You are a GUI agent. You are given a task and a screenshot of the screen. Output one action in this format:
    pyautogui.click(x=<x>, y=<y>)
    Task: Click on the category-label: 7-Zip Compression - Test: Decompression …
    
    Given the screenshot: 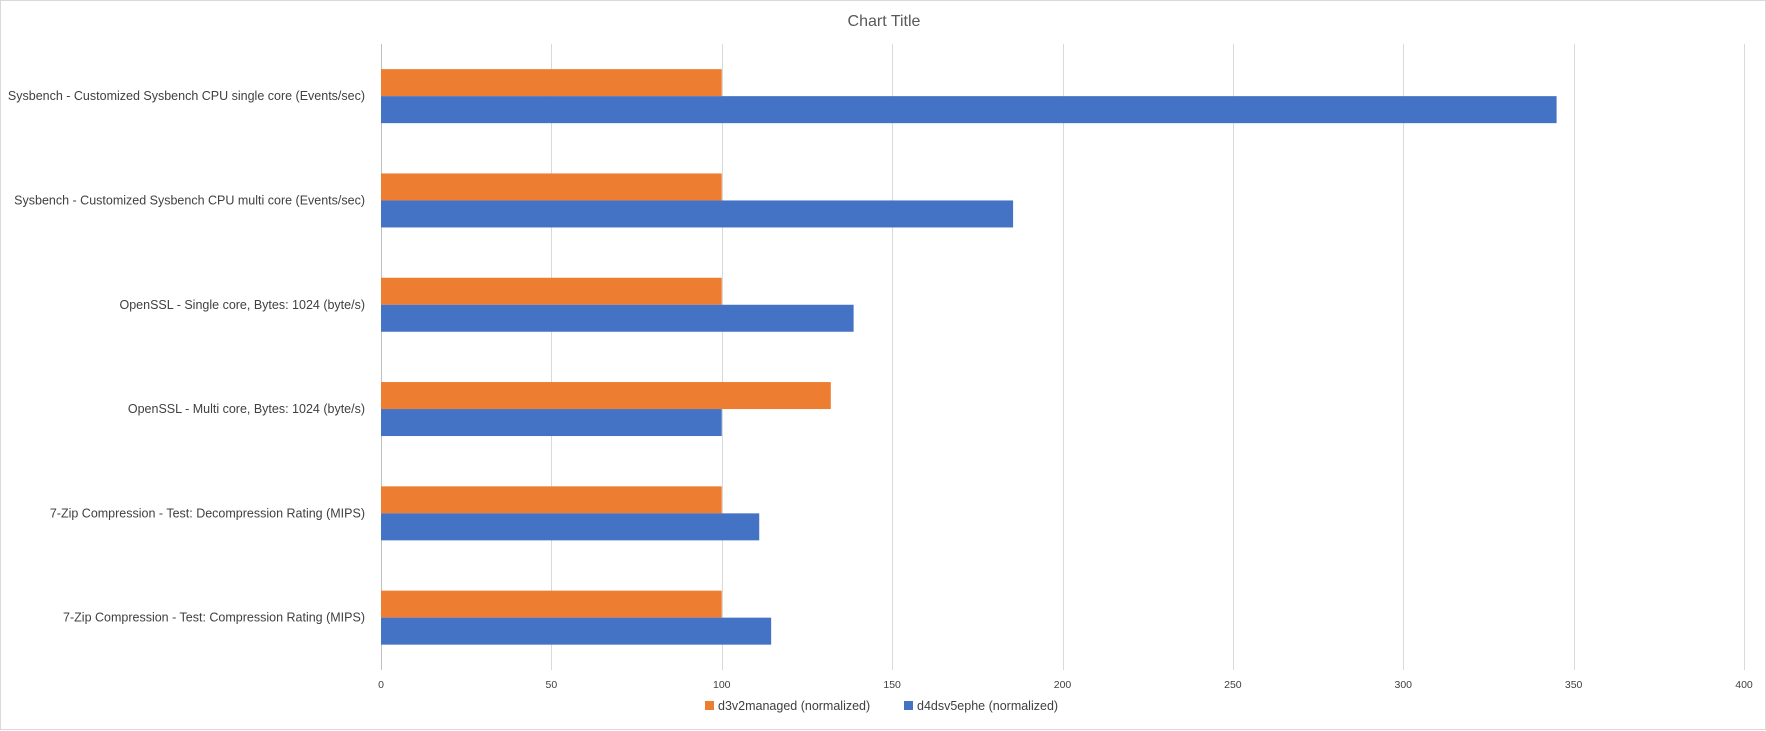 What is the action you would take?
    pyautogui.click(x=207, y=513)
    